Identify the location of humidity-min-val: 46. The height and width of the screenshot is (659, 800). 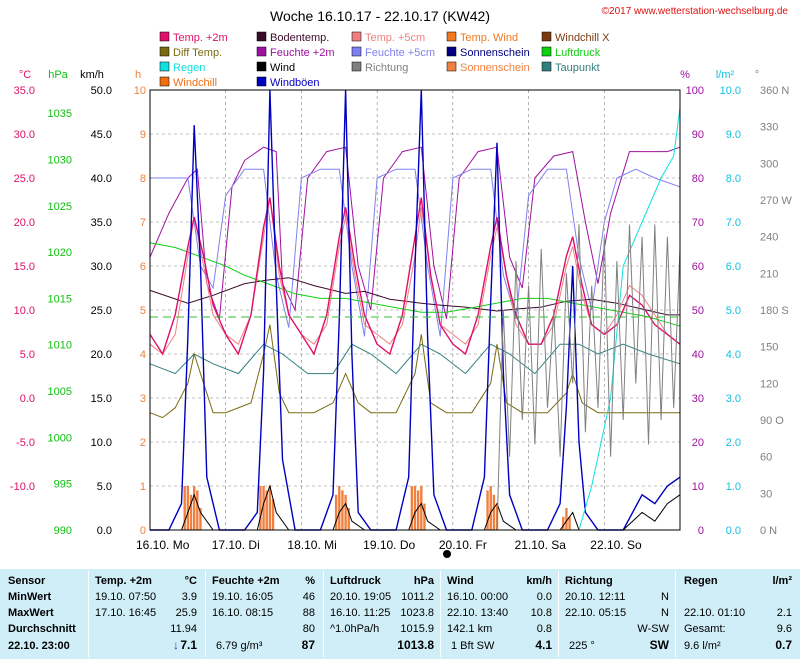
(308, 597).